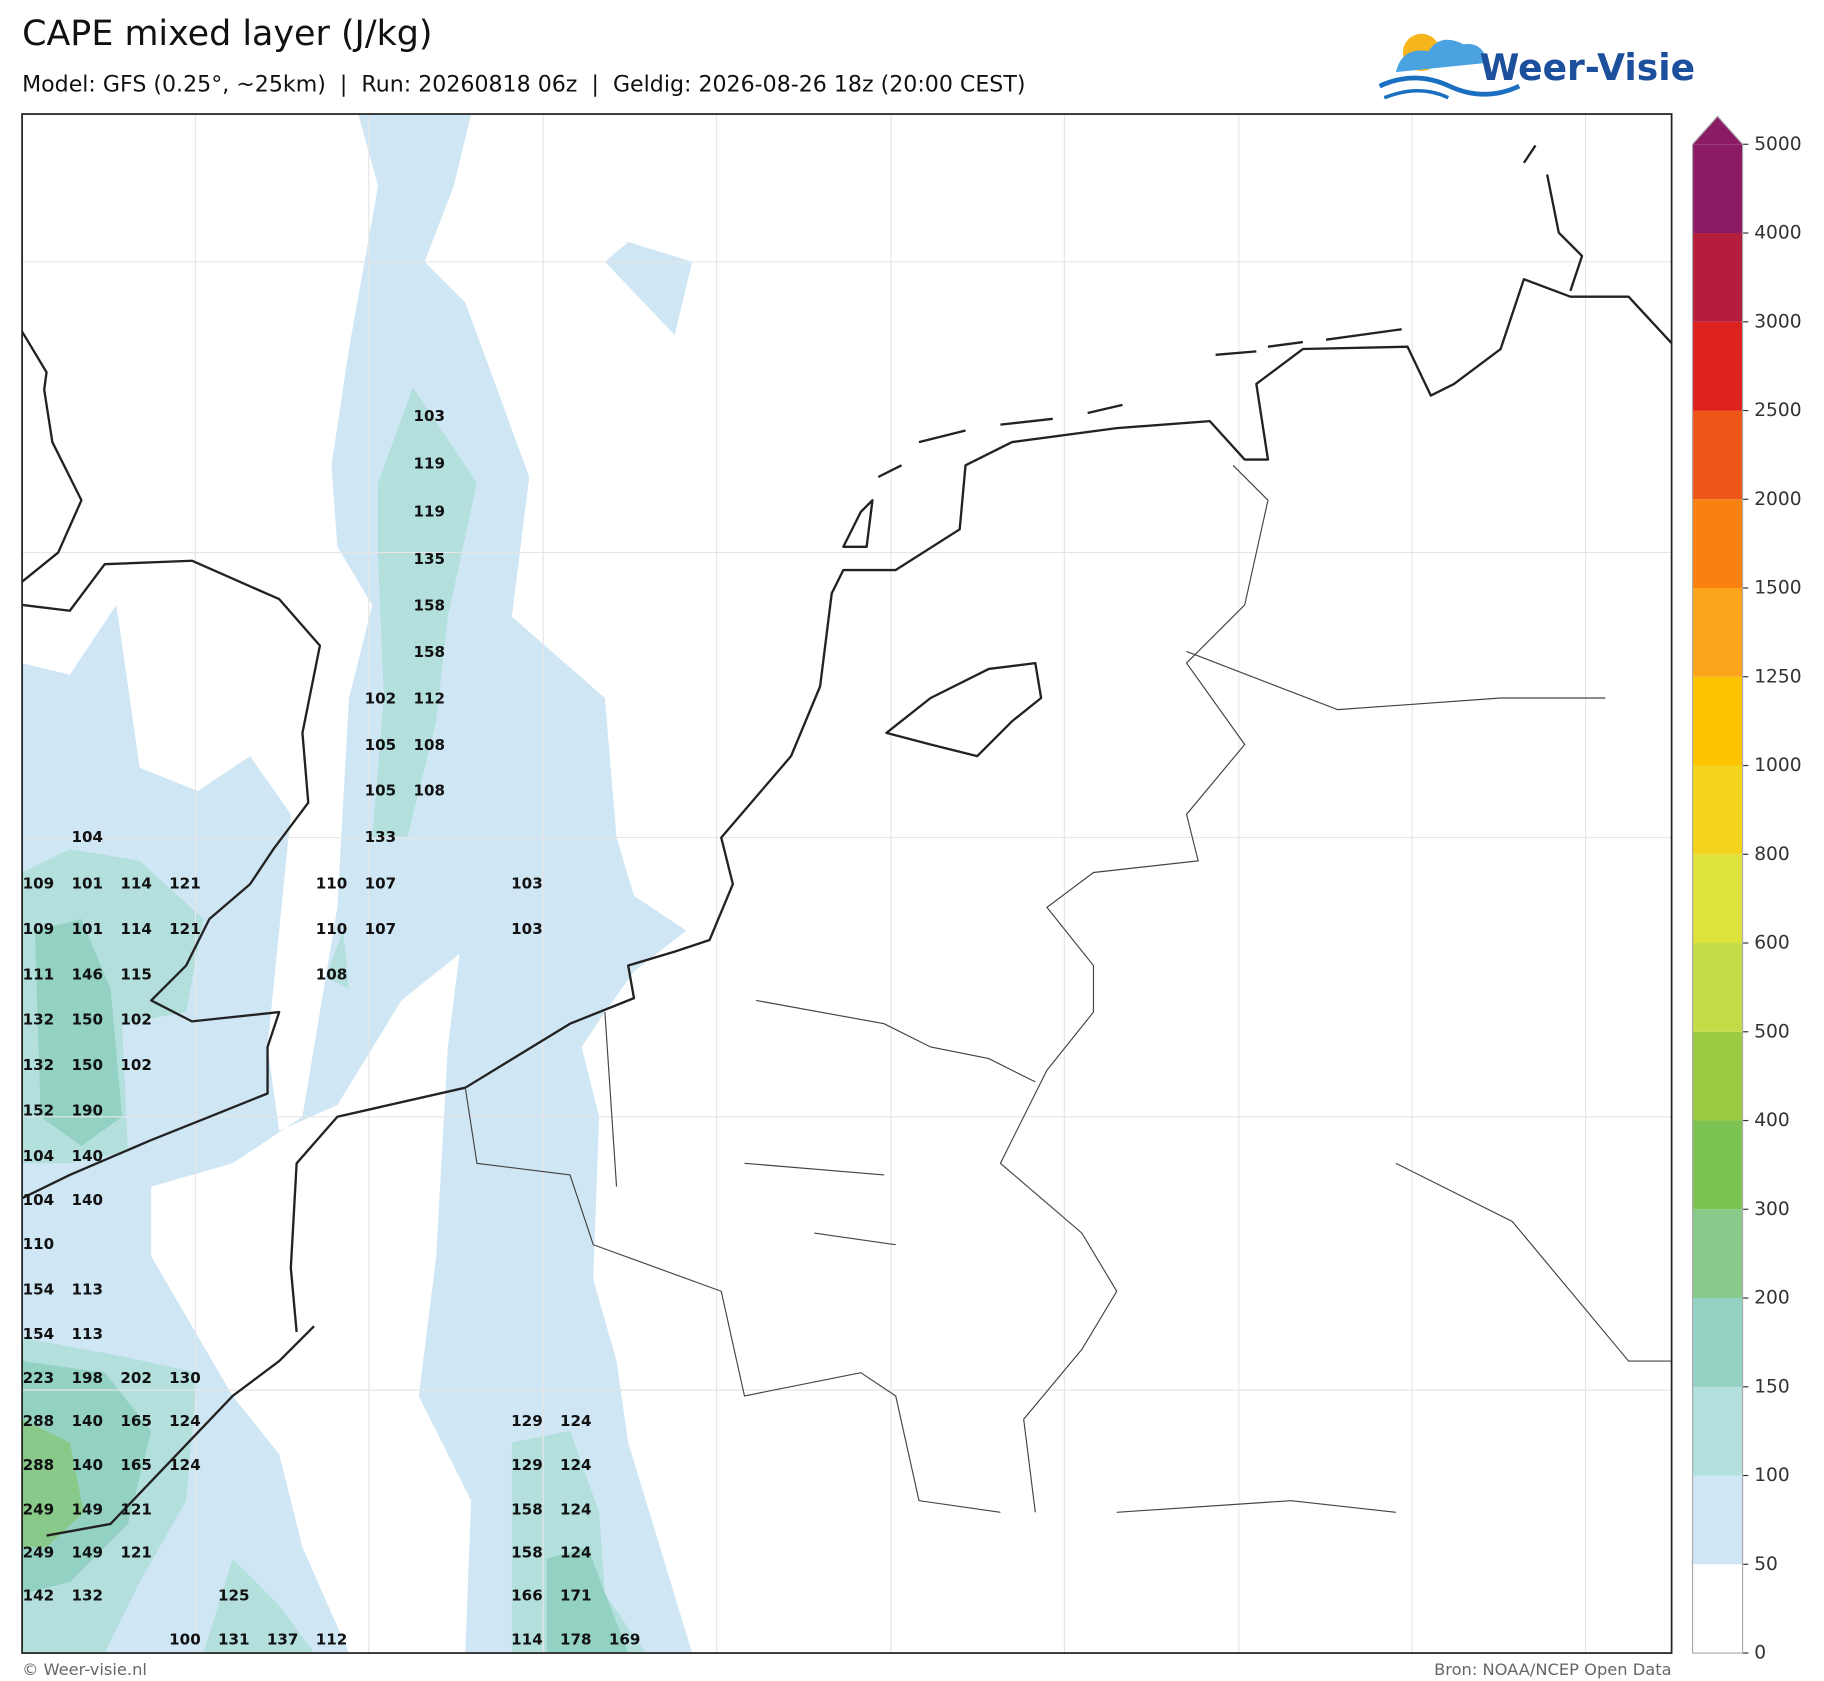 The width and height of the screenshot is (1824, 1681). Describe the element at coordinates (1777, 144) in the screenshot. I see `colorbar-label: 5000` at that location.